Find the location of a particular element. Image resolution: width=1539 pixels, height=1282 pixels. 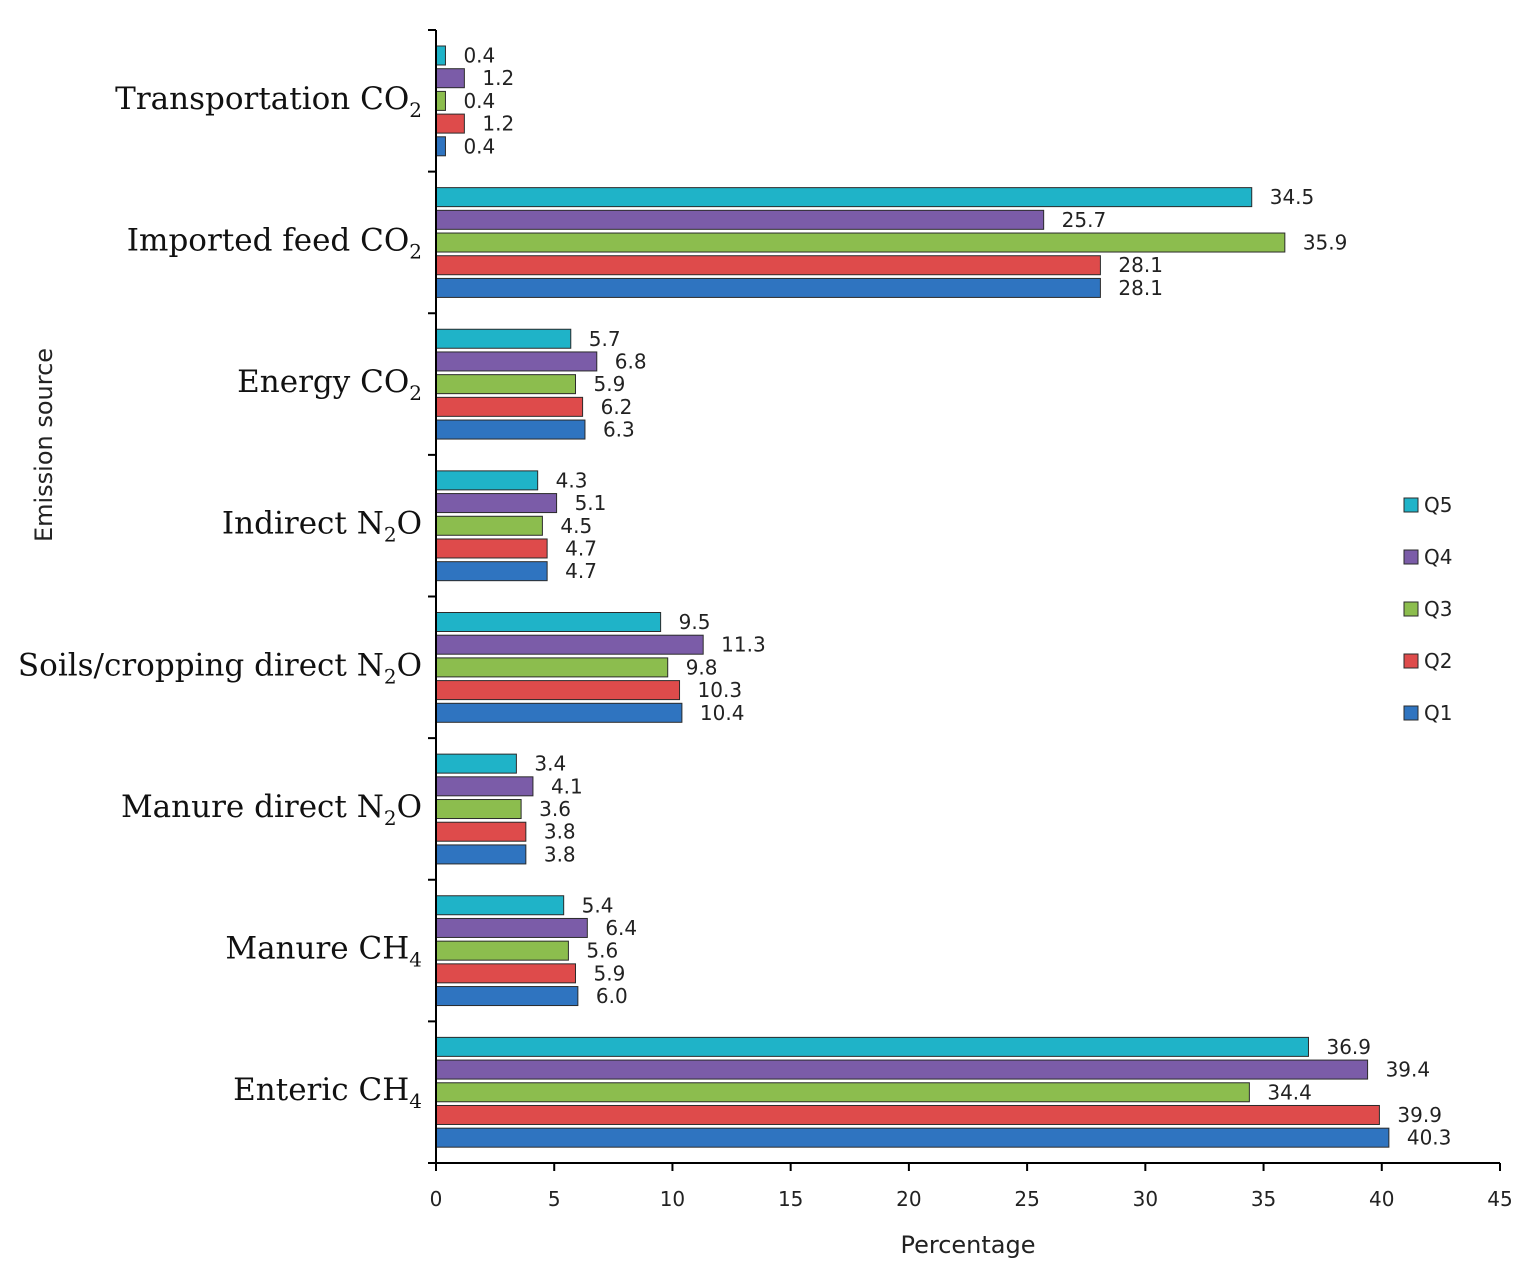

data-label: 5.7 is located at coordinates (605, 339).